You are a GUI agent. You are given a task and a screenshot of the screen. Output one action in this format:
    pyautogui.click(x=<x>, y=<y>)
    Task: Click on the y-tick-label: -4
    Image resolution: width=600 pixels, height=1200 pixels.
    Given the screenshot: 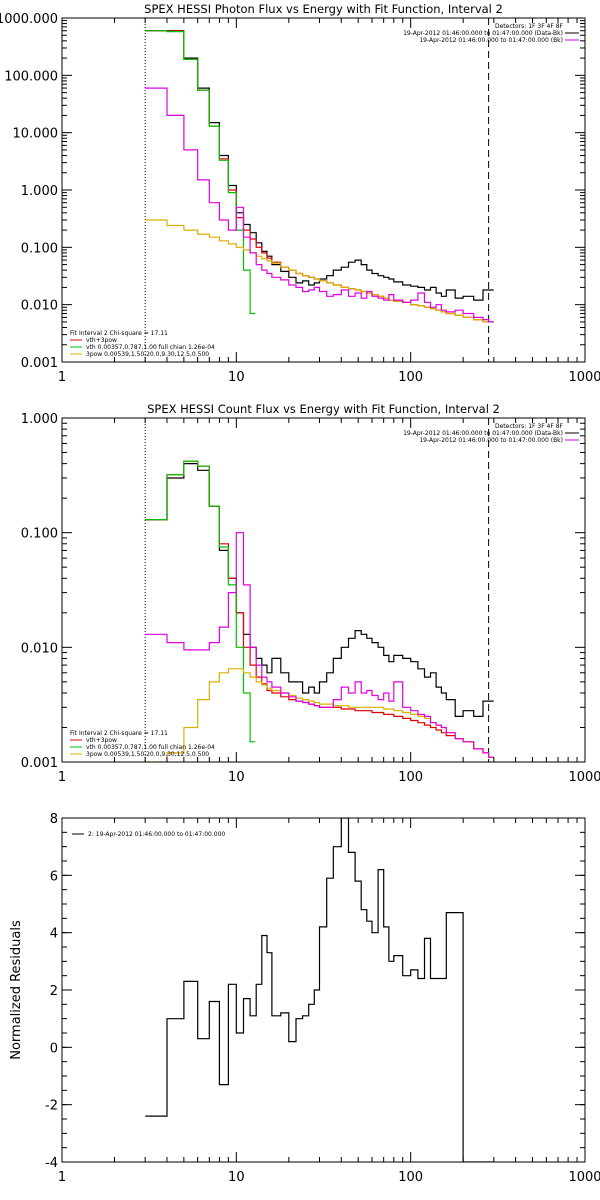 What is the action you would take?
    pyautogui.click(x=51, y=1163)
    